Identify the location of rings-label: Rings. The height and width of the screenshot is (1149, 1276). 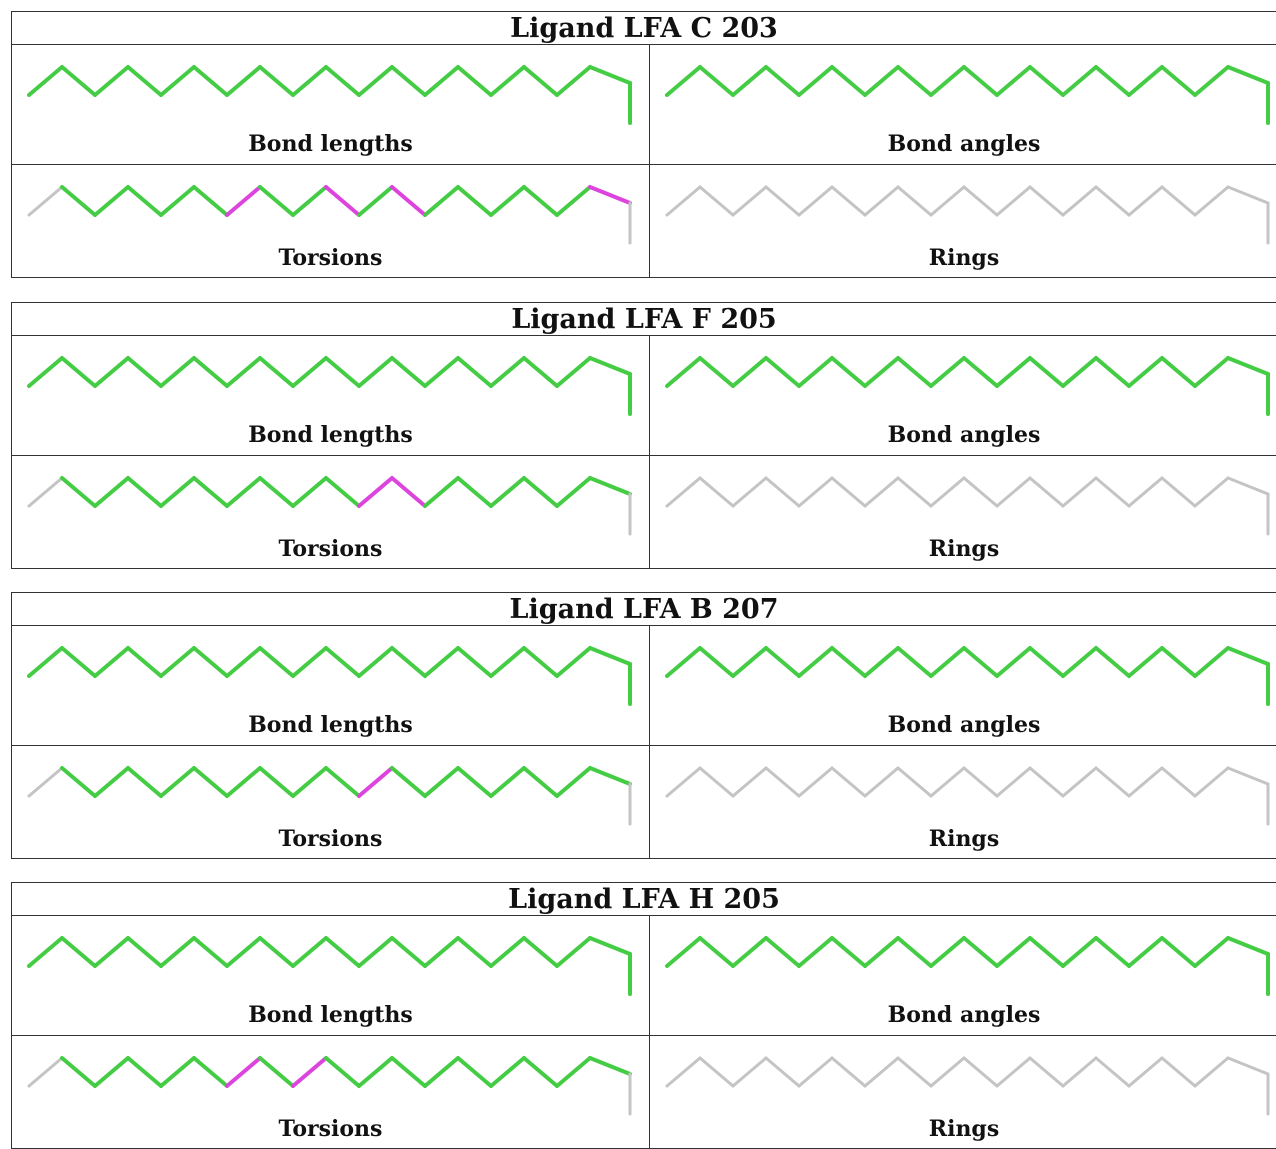
(964, 258).